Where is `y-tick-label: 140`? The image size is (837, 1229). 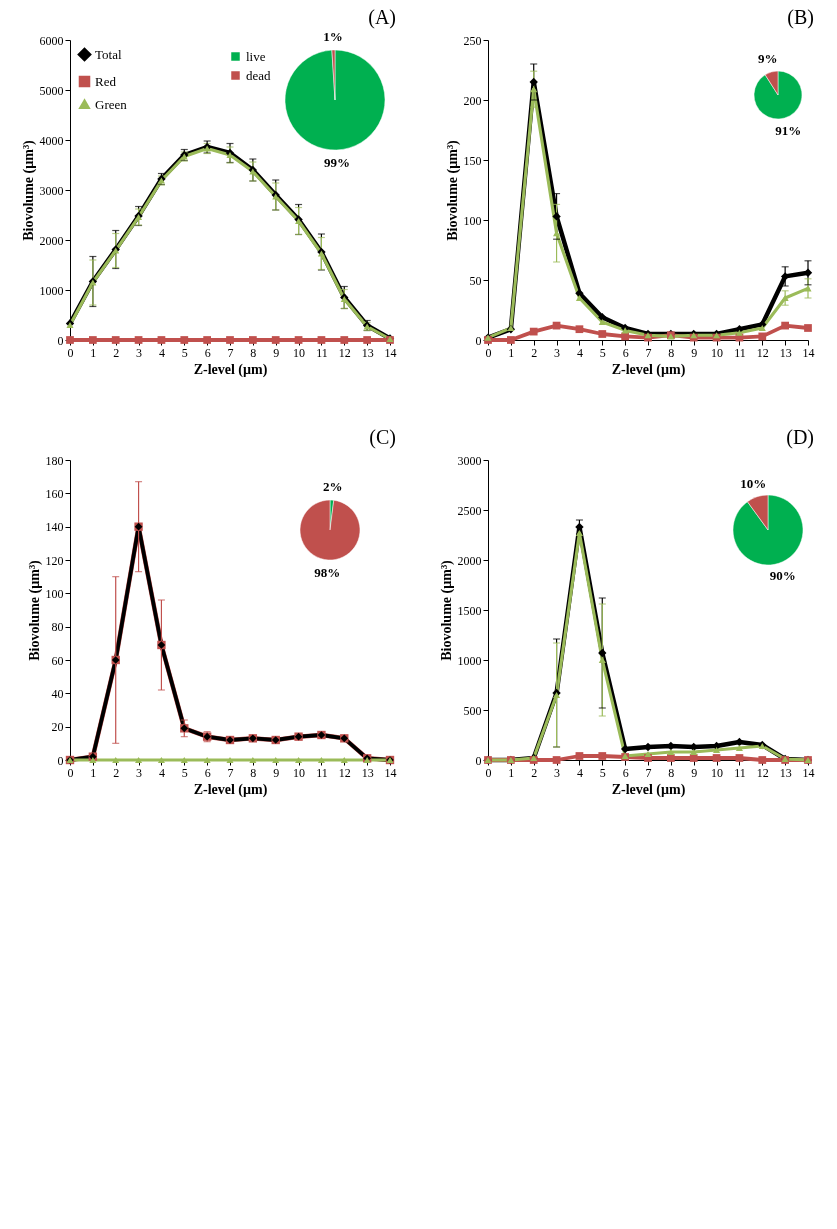
y-tick-label: 140 is located at coordinates (54, 527).